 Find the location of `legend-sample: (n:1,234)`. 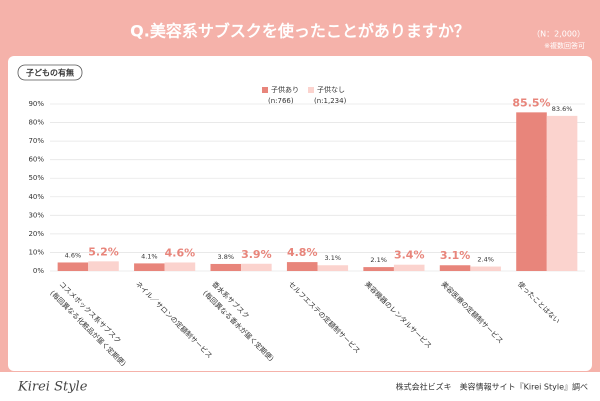

legend-sample: (n:1,234) is located at coordinates (330, 101).